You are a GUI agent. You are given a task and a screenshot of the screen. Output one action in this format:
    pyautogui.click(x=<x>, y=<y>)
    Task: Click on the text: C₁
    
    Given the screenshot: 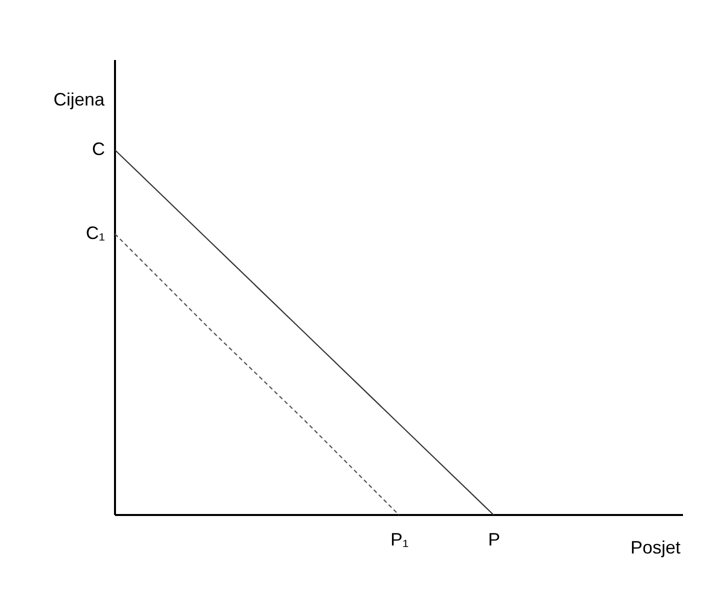 What is the action you would take?
    pyautogui.click(x=95, y=232)
    